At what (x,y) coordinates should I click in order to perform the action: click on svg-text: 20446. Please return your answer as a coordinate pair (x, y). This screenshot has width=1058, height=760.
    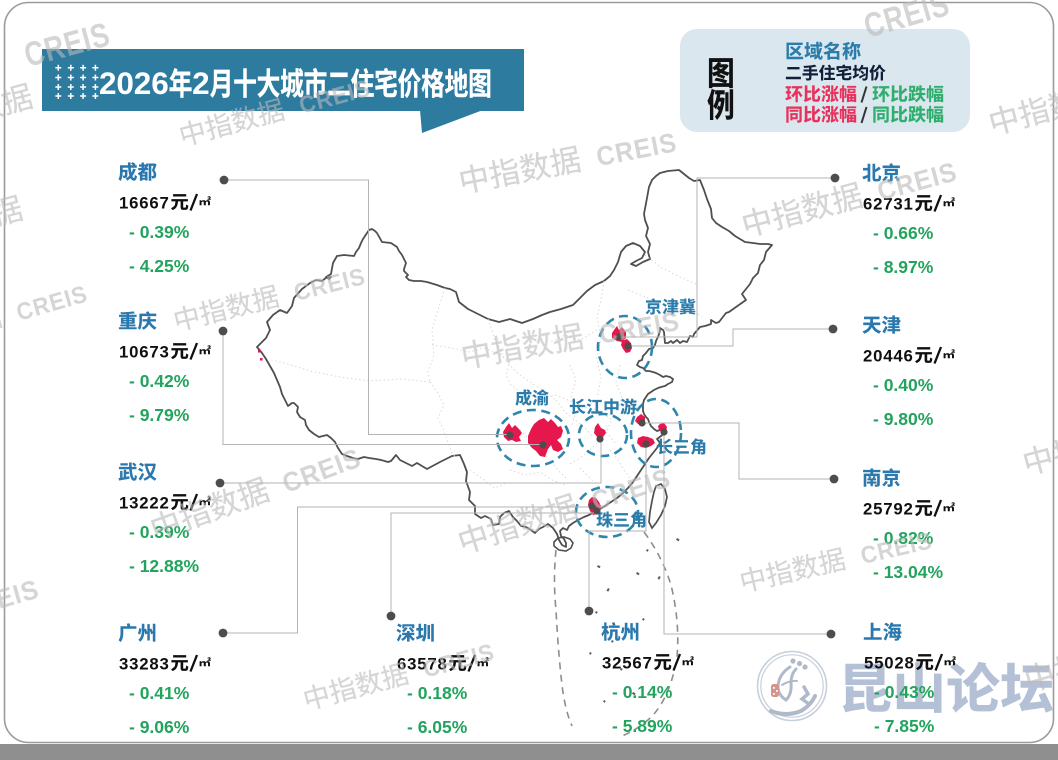
    Looking at the image, I should click on (888, 356).